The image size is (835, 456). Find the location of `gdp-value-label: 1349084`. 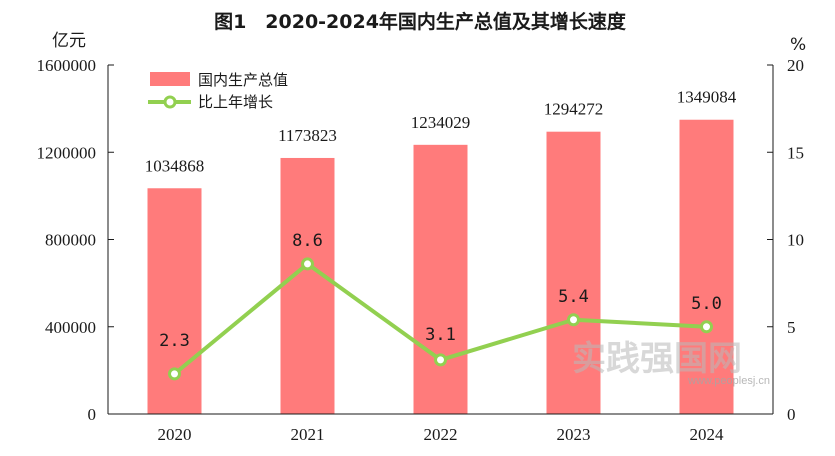

gdp-value-label: 1349084 is located at coordinates (707, 97).